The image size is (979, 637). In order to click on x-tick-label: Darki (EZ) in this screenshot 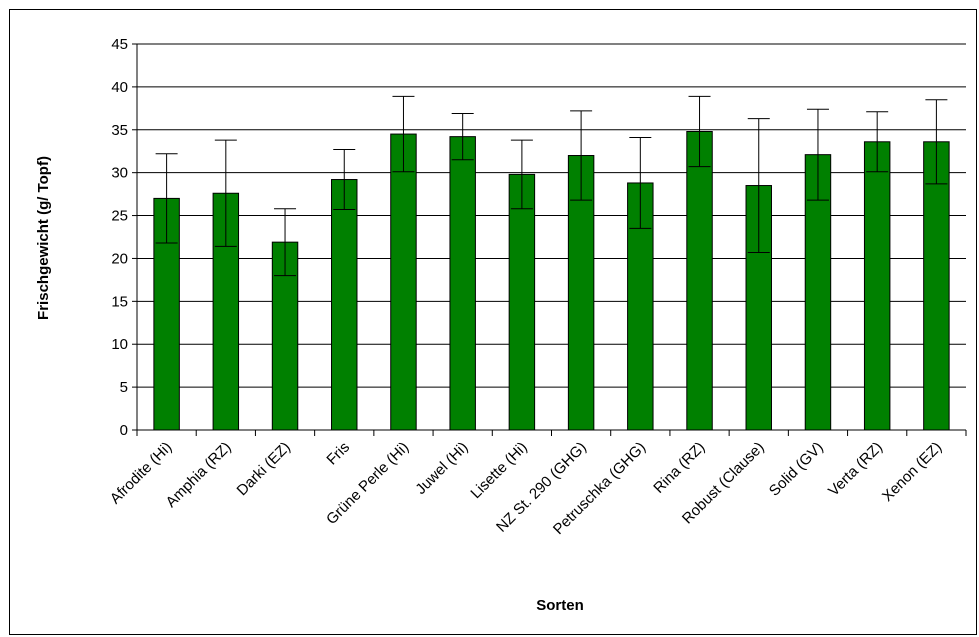, I will do `click(264, 469)`.